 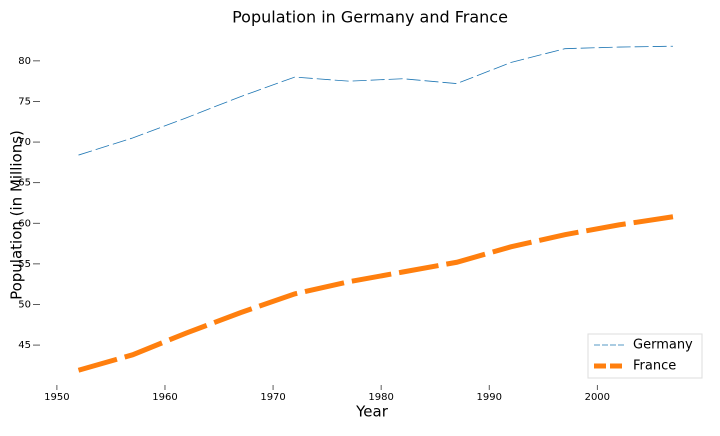 What do you see at coordinates (24, 142) in the screenshot?
I see `y-tick-label: 70` at bounding box center [24, 142].